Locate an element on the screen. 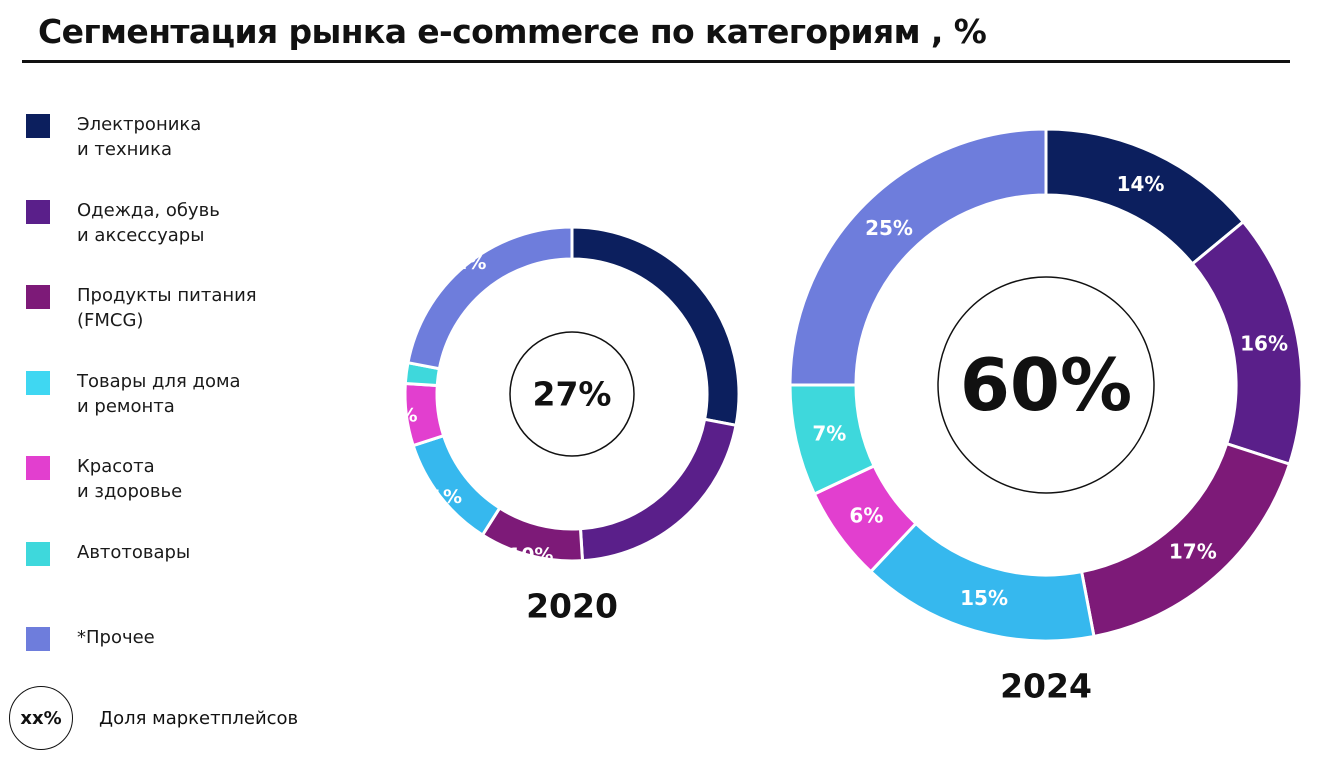 This screenshot has height=771, width=1319. legend-item-electronics: Электроника и техника is located at coordinates (113, 137).